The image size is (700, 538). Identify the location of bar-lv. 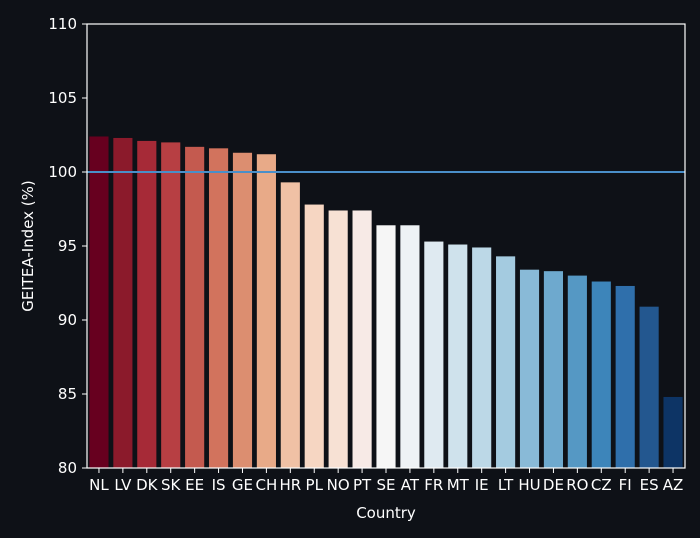
(123, 302).